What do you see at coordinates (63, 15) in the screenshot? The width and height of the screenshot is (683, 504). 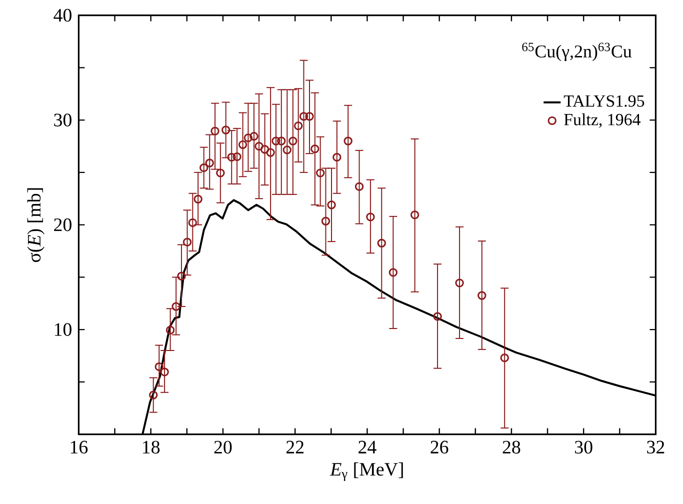 I see `y-tick-label: 40` at bounding box center [63, 15].